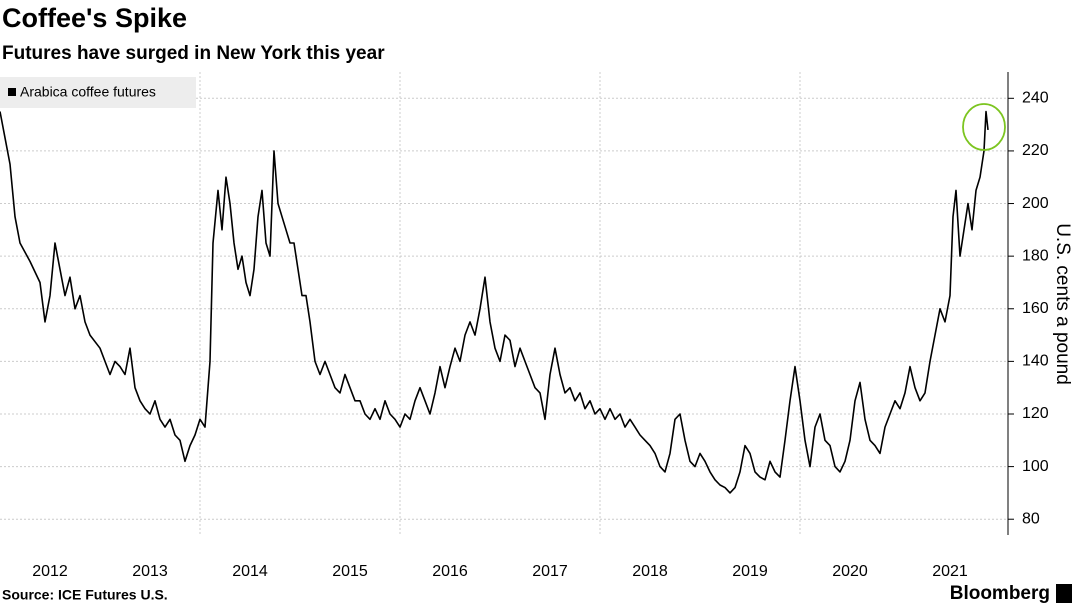 Image resolution: width=1080 pixels, height=608 pixels. I want to click on legend-label: Arabica coffee futures, so click(88, 92).